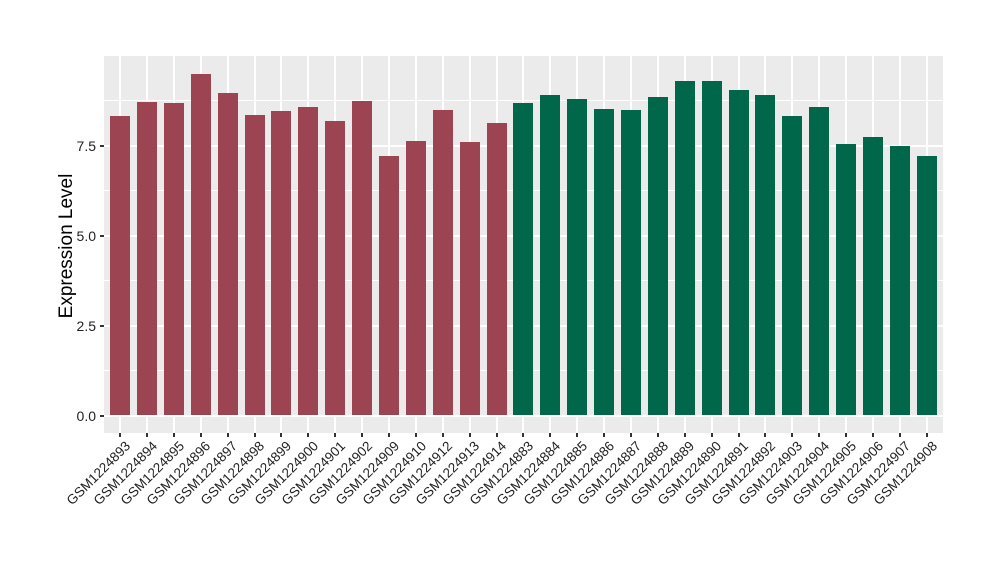  I want to click on bar-GSM1224903, so click(792, 265).